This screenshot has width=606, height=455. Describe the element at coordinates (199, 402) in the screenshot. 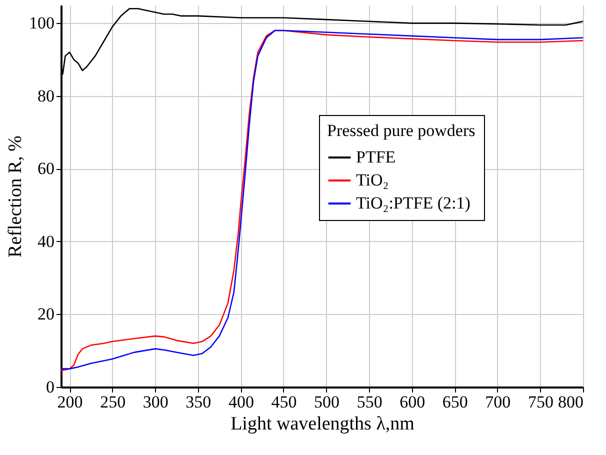

I see `x-tick-label: 350` at that location.